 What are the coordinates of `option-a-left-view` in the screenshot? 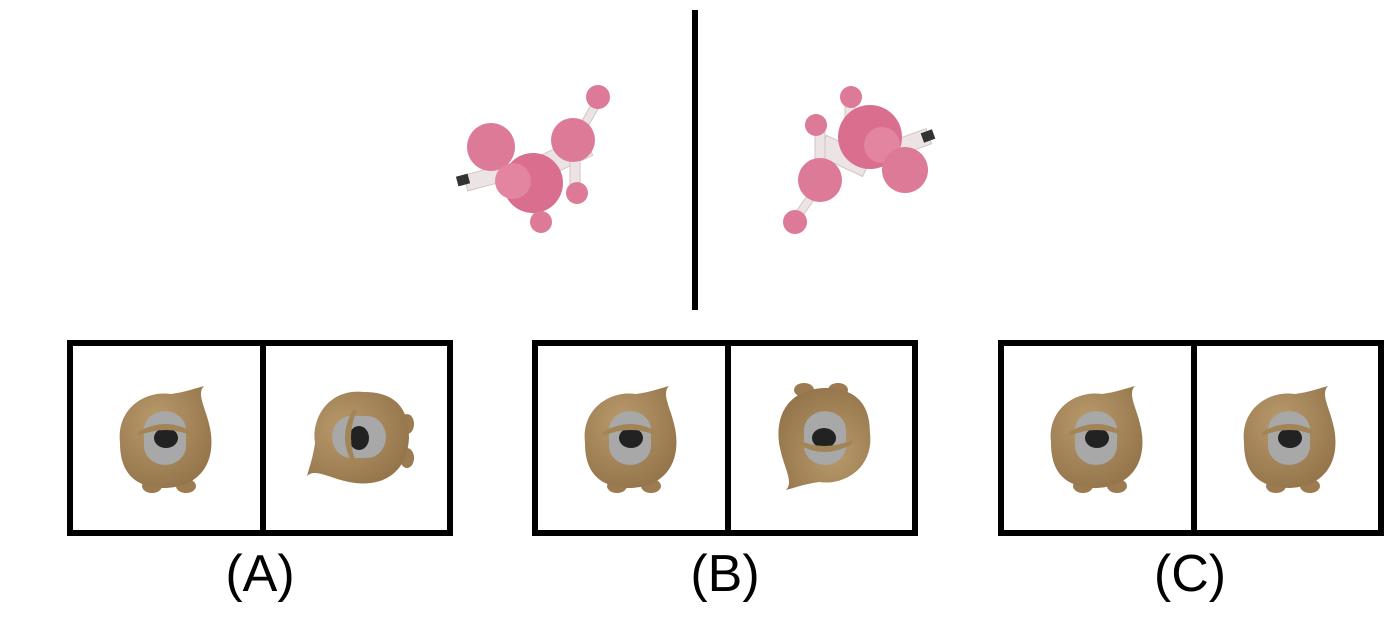 It's located at (166, 438).